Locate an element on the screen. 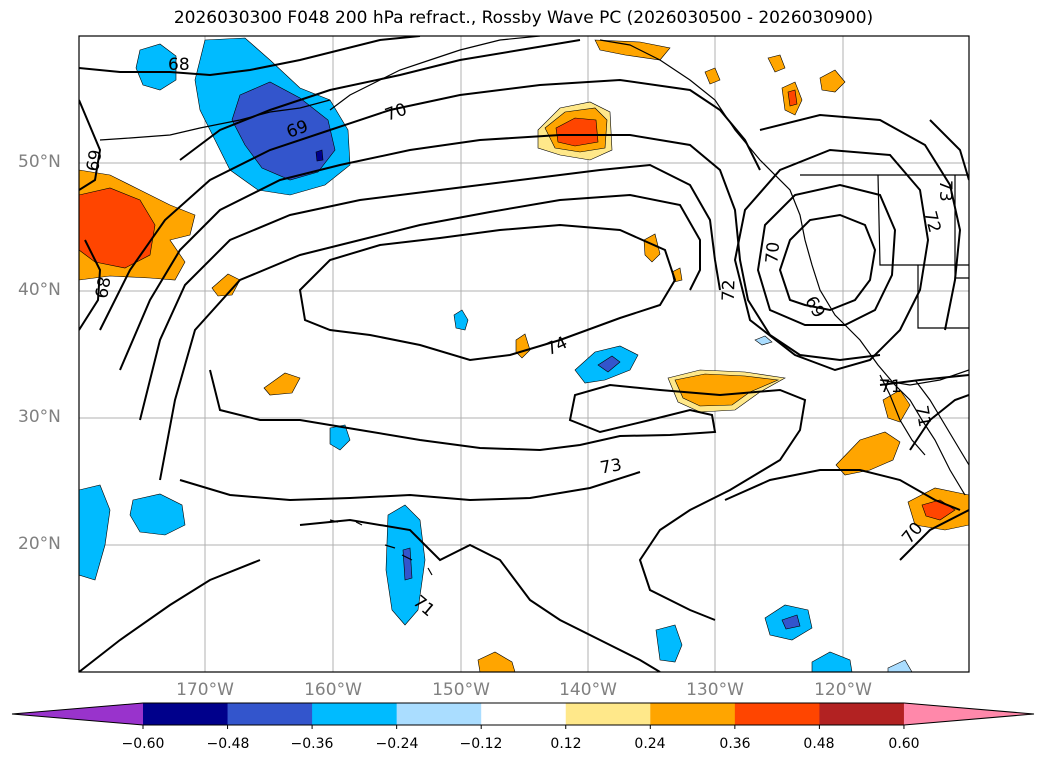  aleutian-chain is located at coordinates (215, 120).